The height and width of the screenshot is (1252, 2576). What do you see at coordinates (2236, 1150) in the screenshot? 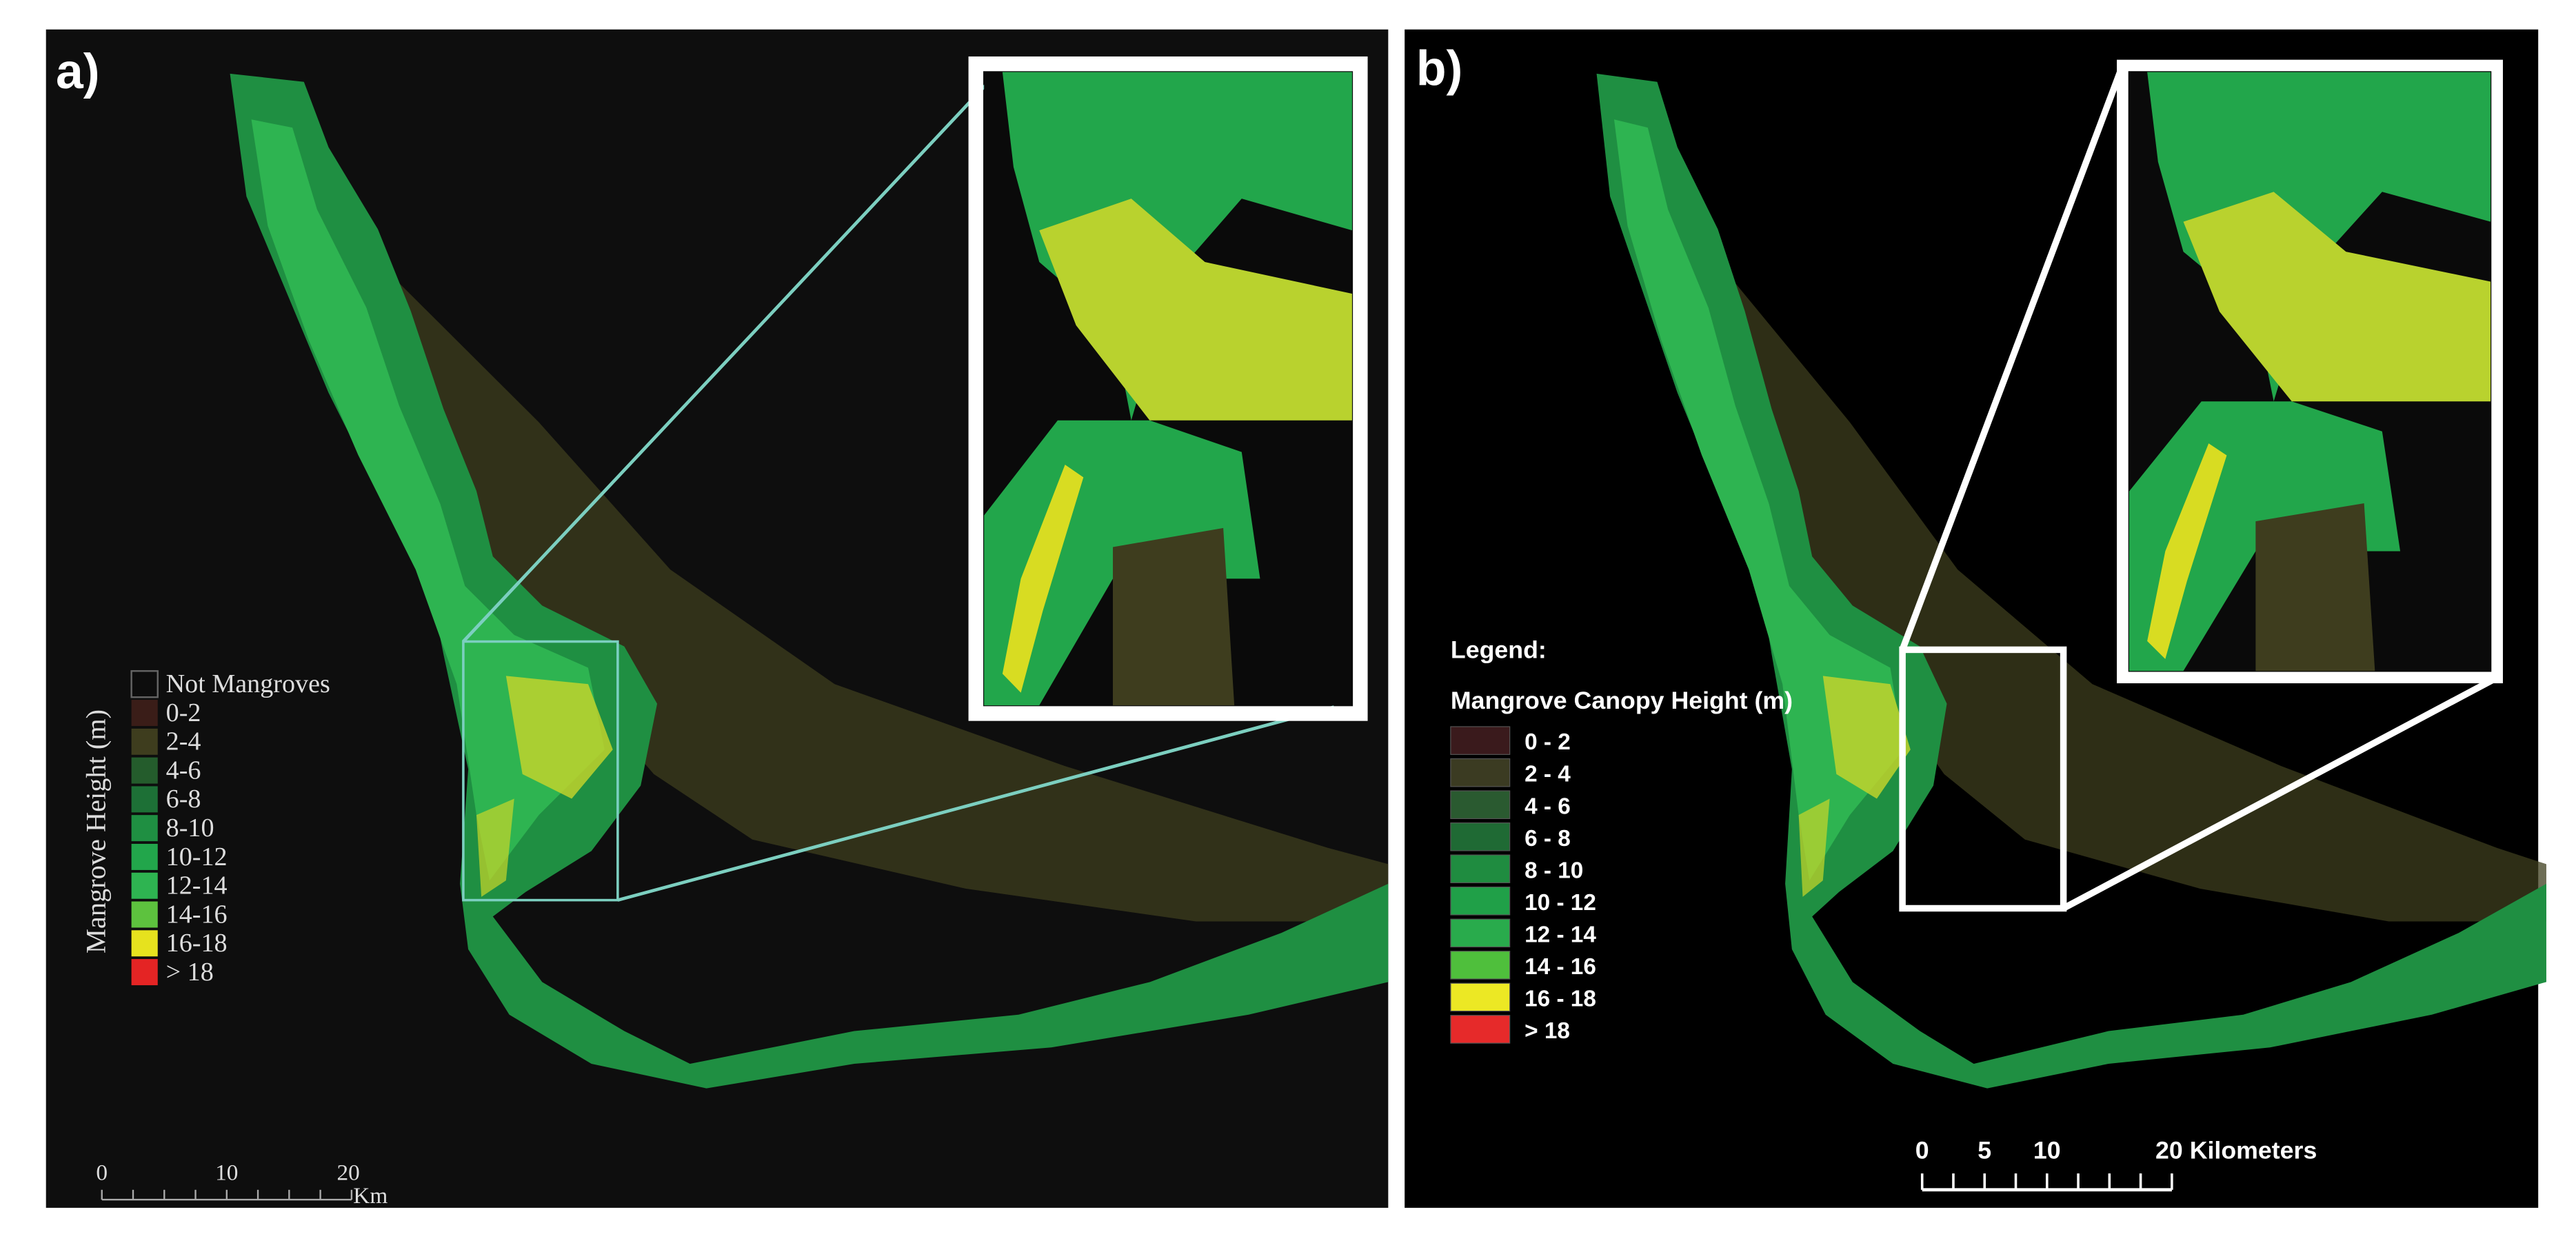
I see `scale-label: 20 Kilometers` at bounding box center [2236, 1150].